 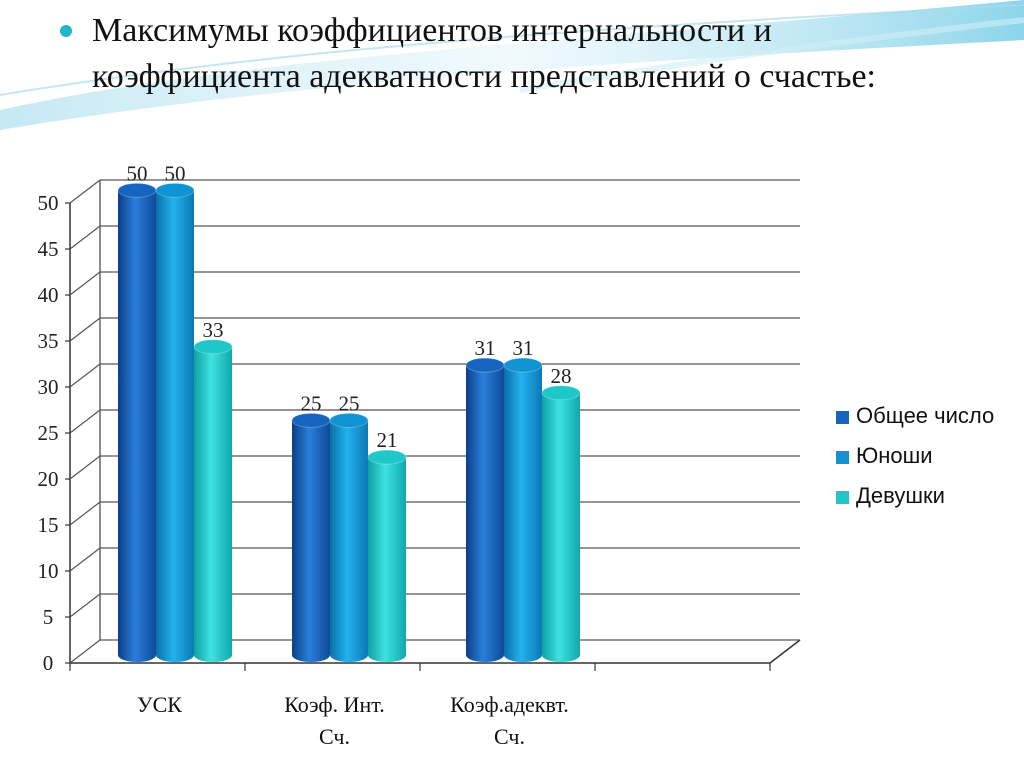 I want to click on legend: Общее число Юноши Девушки, so click(x=915, y=455).